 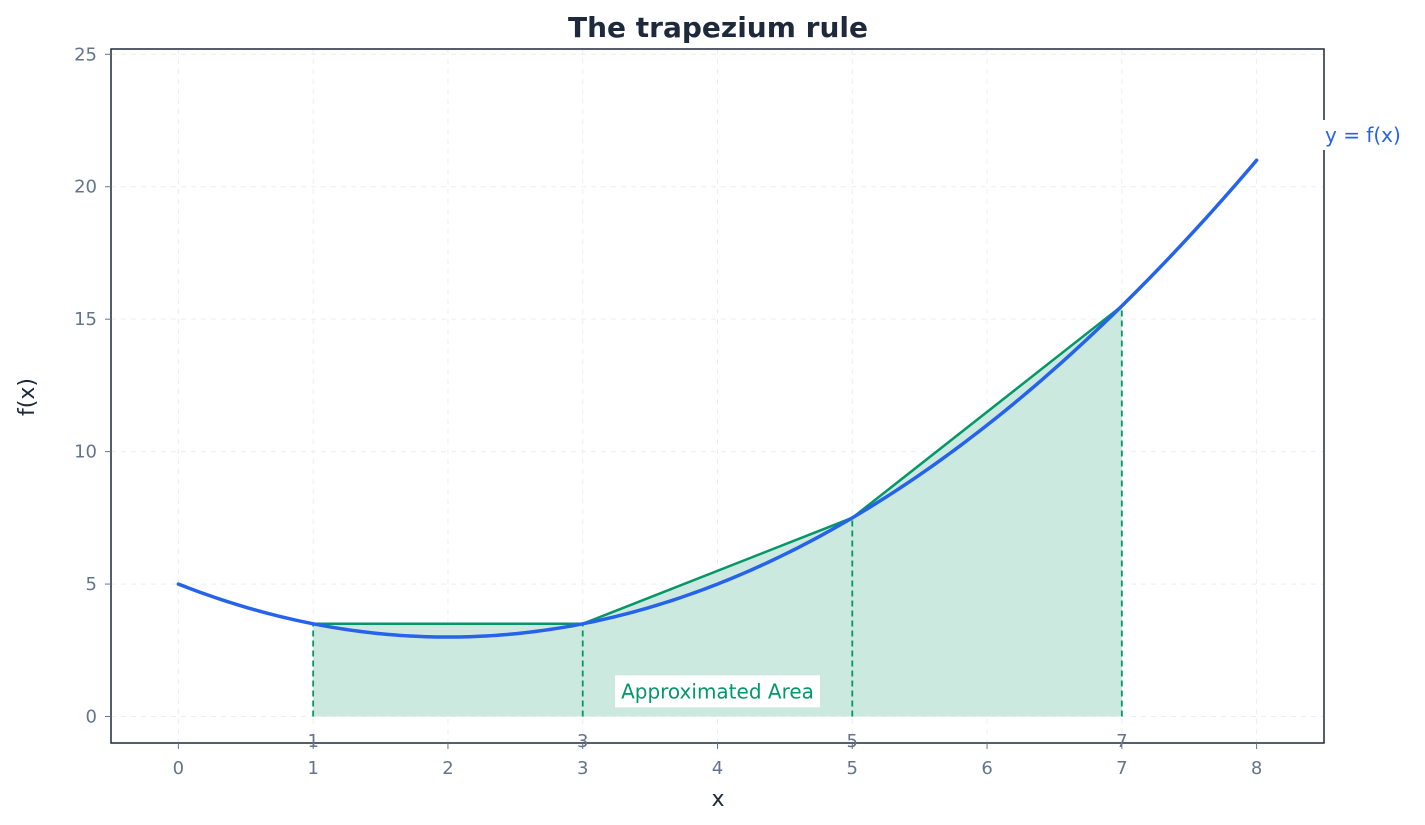 I want to click on node-labels: 1 3 5 7, so click(x=717, y=741).